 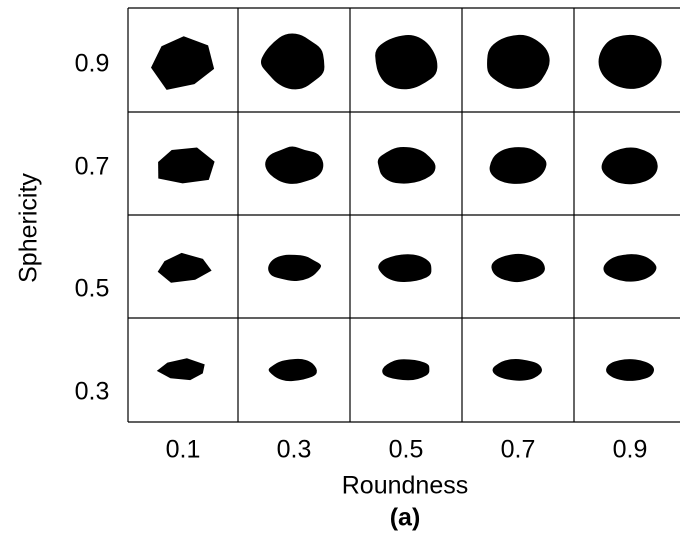 What do you see at coordinates (92, 289) in the screenshot?
I see `y-tick-label: 0.5` at bounding box center [92, 289].